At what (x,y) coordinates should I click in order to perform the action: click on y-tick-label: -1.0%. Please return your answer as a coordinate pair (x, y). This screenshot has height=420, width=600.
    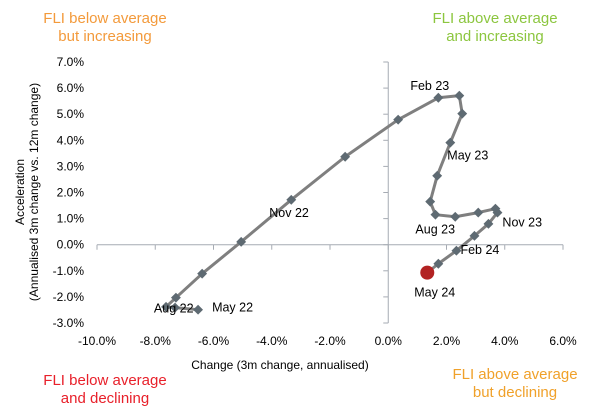
    Looking at the image, I should click on (69, 271).